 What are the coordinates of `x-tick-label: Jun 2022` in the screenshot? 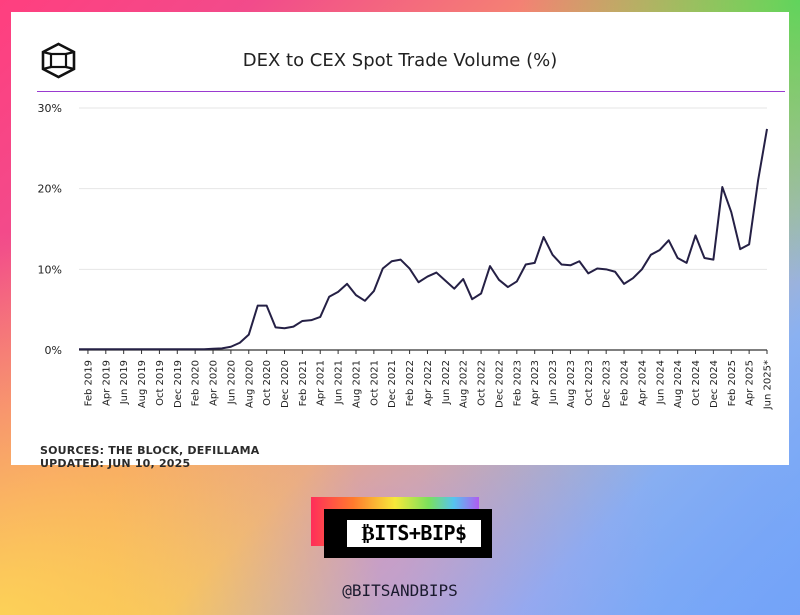 It's located at (446, 382).